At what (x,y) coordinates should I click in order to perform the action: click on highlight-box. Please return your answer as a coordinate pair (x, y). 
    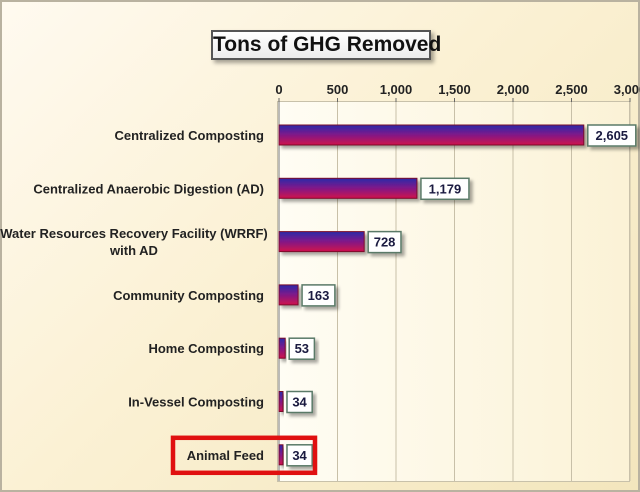
    Looking at the image, I should click on (244, 455).